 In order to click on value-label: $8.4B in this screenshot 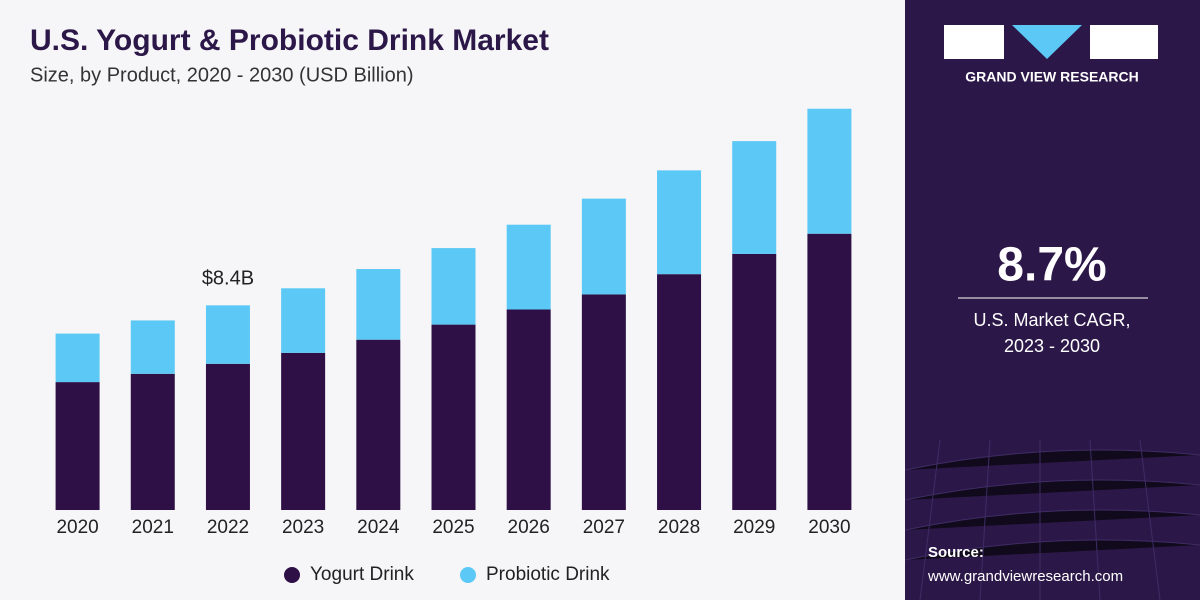, I will do `click(228, 279)`.